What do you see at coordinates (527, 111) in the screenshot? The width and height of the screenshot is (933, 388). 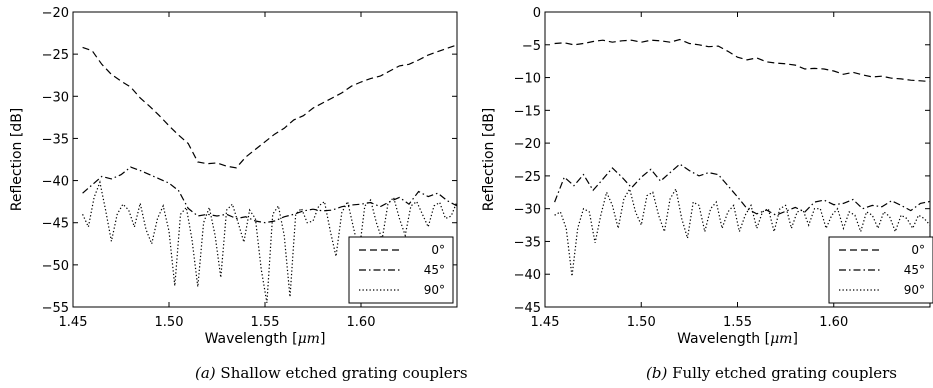 I see `y-tick-label: −15` at bounding box center [527, 111].